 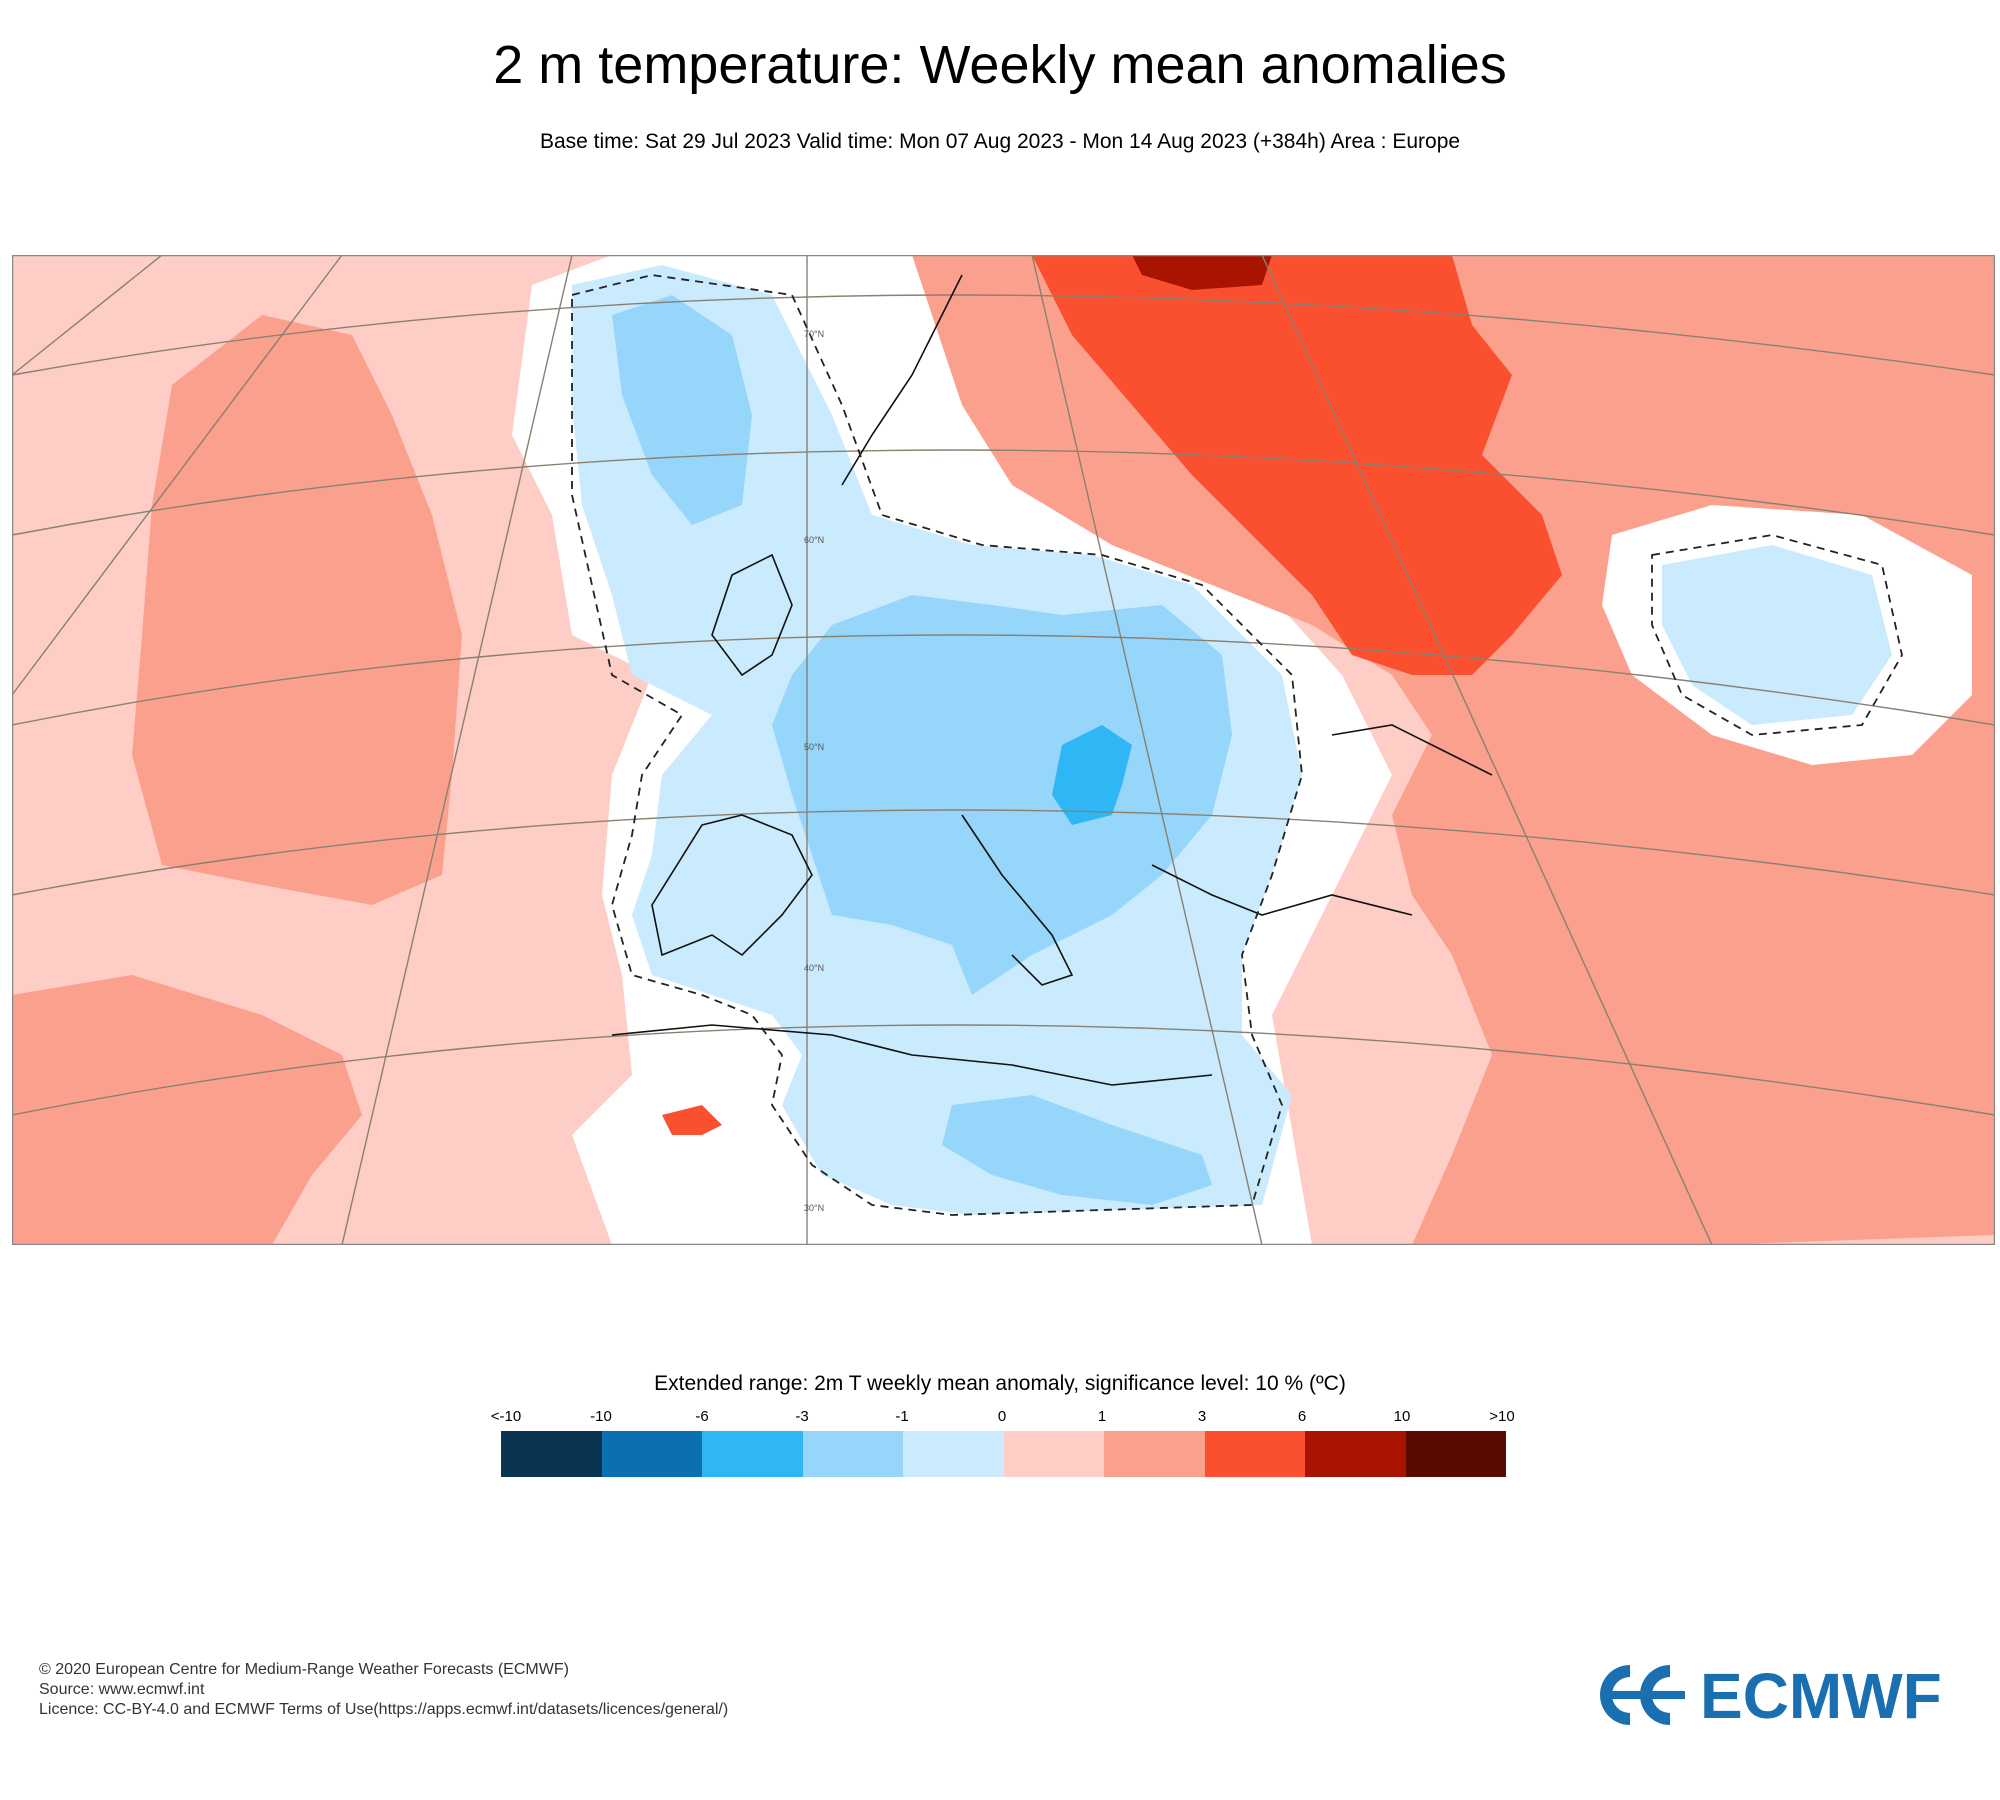 What do you see at coordinates (1302, 1416) in the screenshot?
I see `legend-tick-label: 6` at bounding box center [1302, 1416].